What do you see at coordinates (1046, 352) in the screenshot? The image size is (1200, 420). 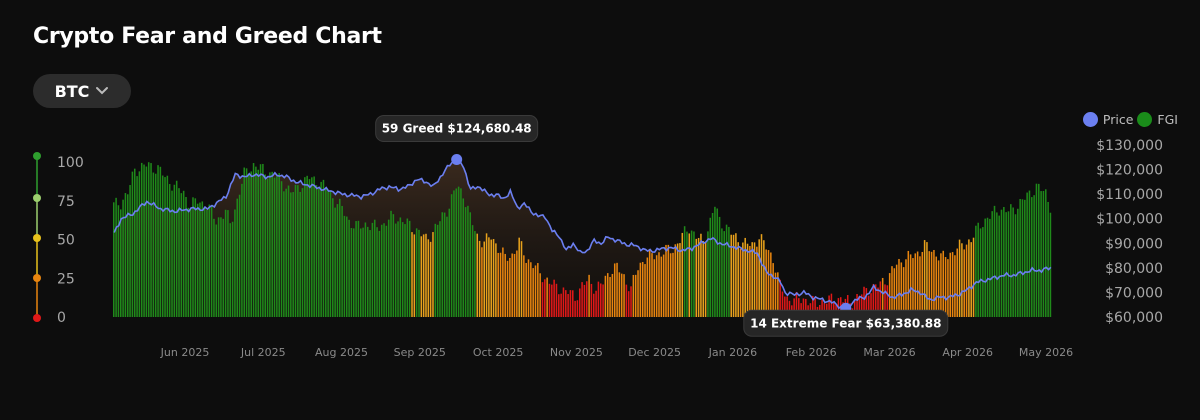 I see `x-tick-label: May 2026` at bounding box center [1046, 352].